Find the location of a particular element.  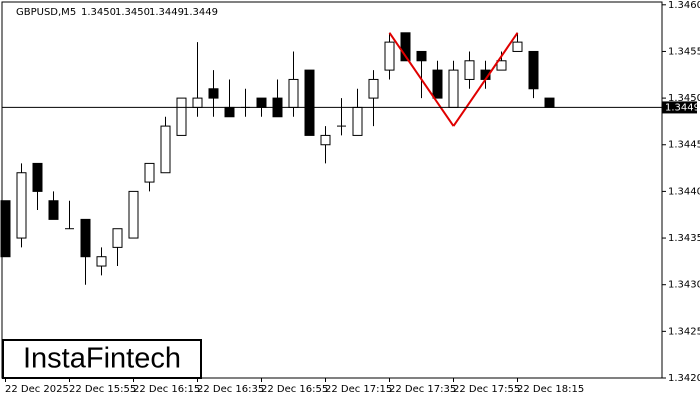

symbol: GBPUSD,M5 is located at coordinates (46, 12).